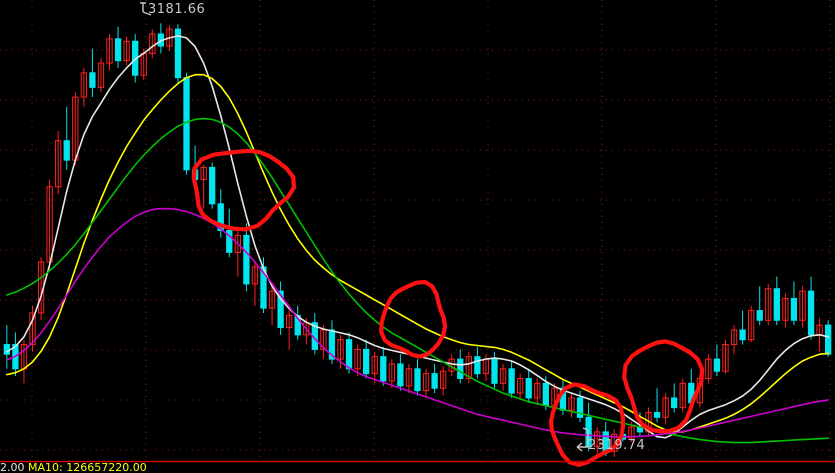  Describe the element at coordinates (413, 319) in the screenshot. I see `hand-drawn-circle-annotation` at that location.